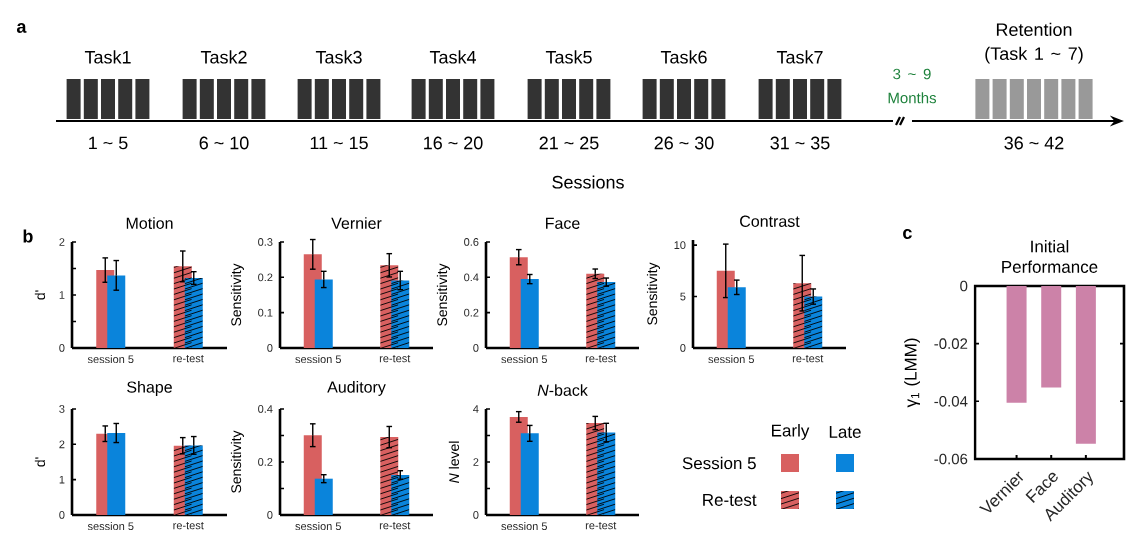 Image resolution: width=1126 pixels, height=536 pixels. What do you see at coordinates (563, 223) in the screenshot?
I see `chart-title: Face` at bounding box center [563, 223].